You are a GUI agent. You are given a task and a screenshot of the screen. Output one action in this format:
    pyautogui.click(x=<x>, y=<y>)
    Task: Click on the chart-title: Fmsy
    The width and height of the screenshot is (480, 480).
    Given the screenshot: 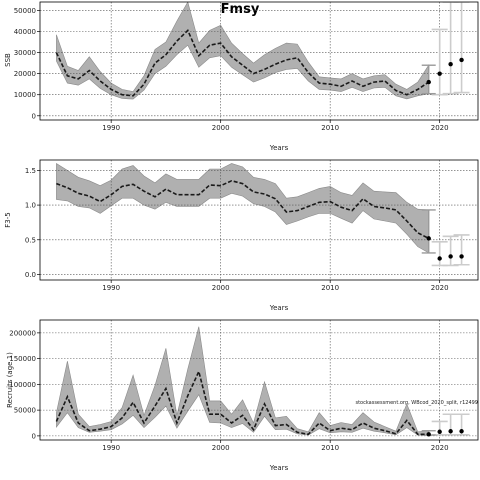 What is the action you would take?
    pyautogui.click(x=240, y=9)
    